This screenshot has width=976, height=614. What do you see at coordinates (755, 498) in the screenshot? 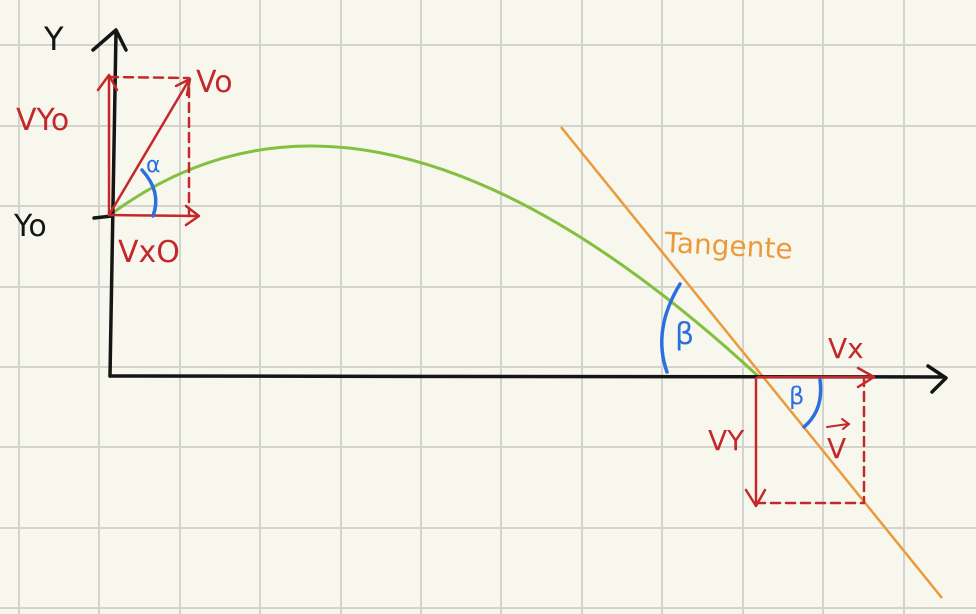
I see `vy-arrowhead` at bounding box center [755, 498].